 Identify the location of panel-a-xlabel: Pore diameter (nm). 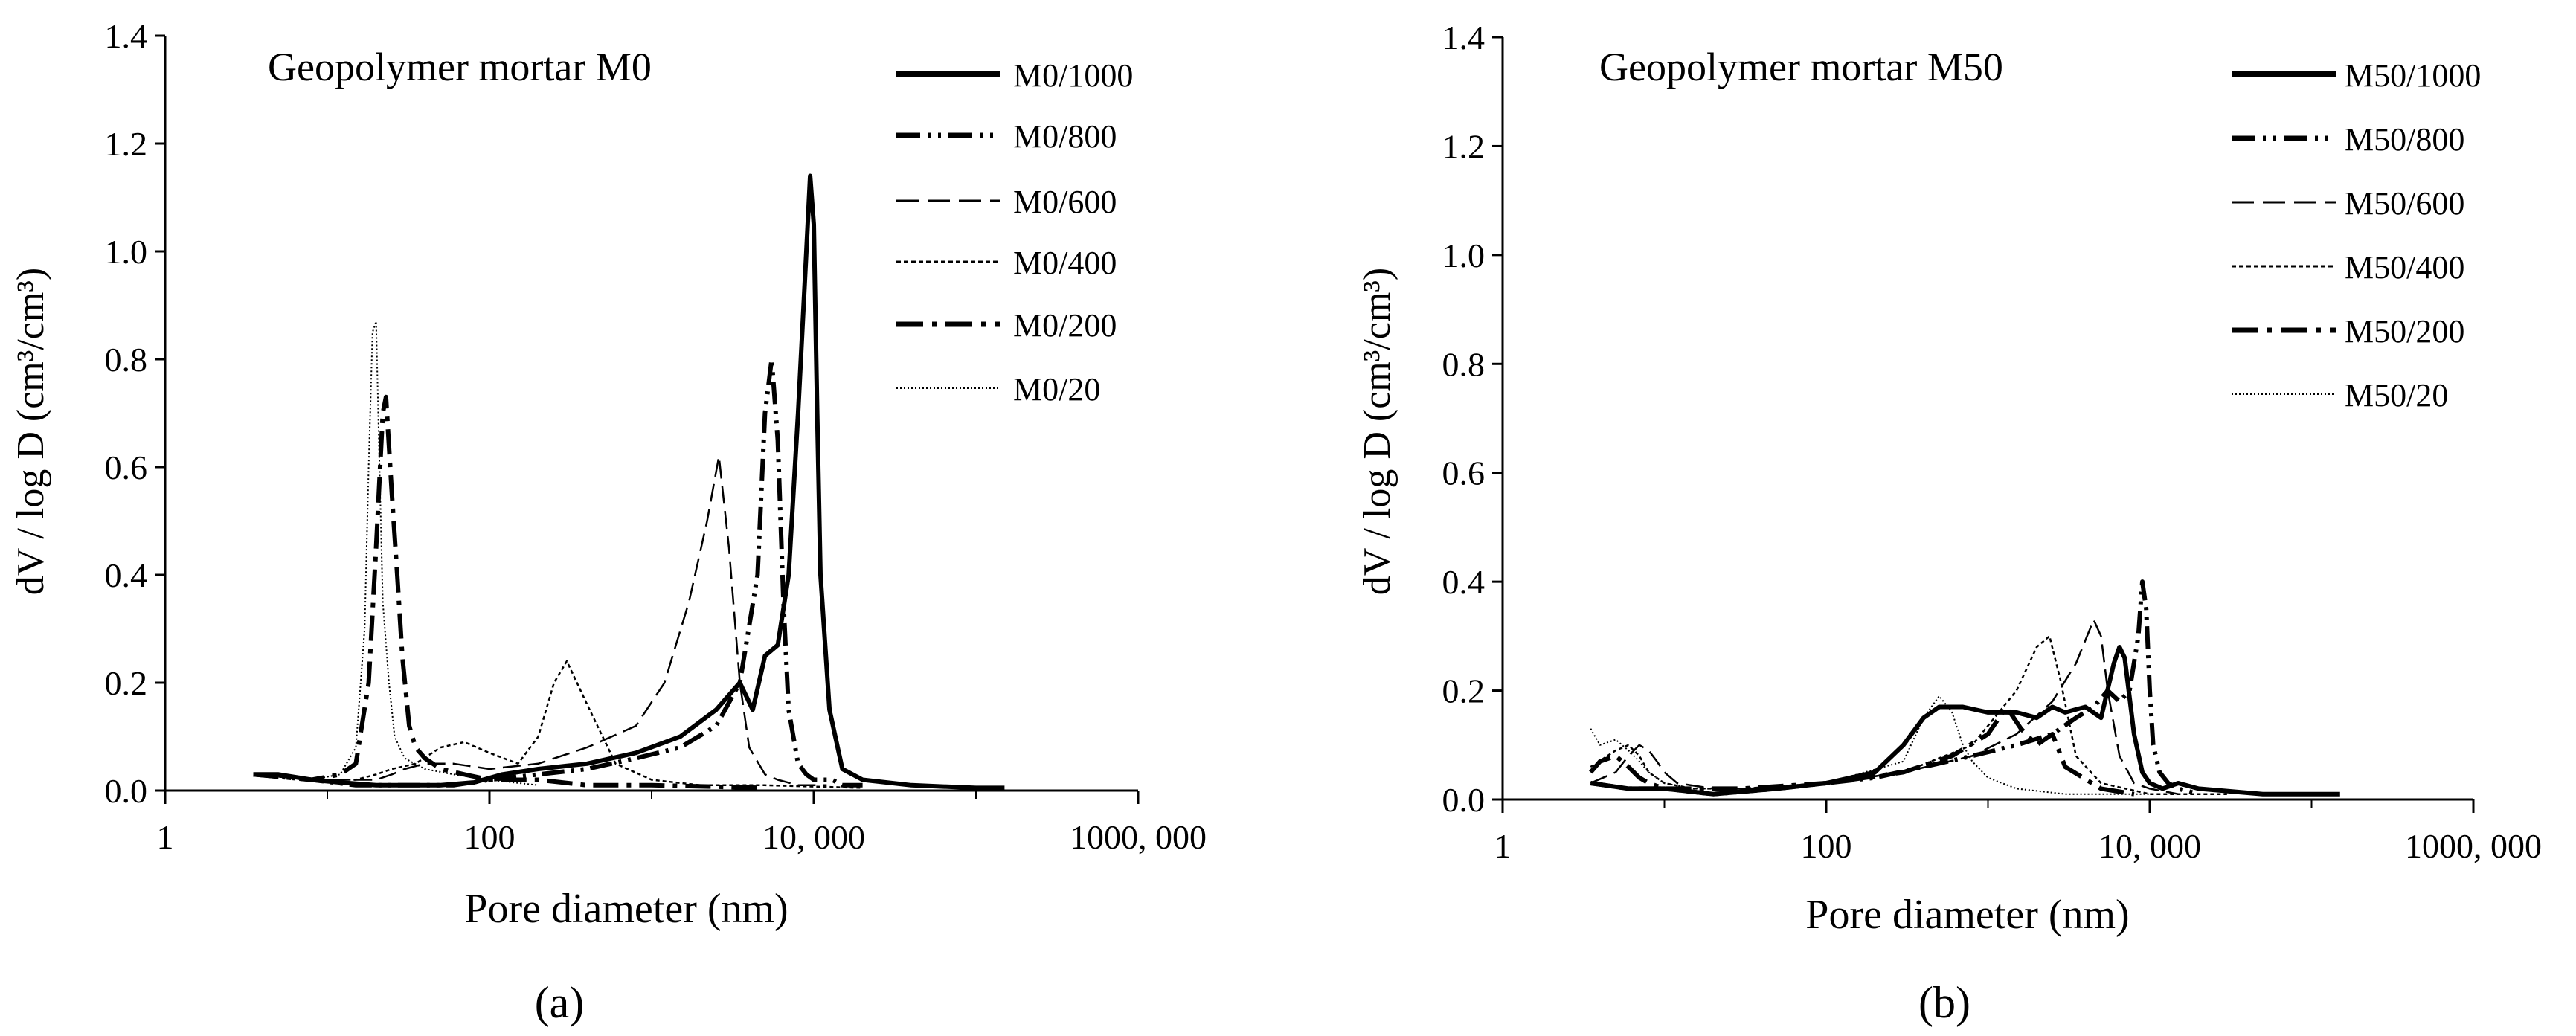
(626, 909).